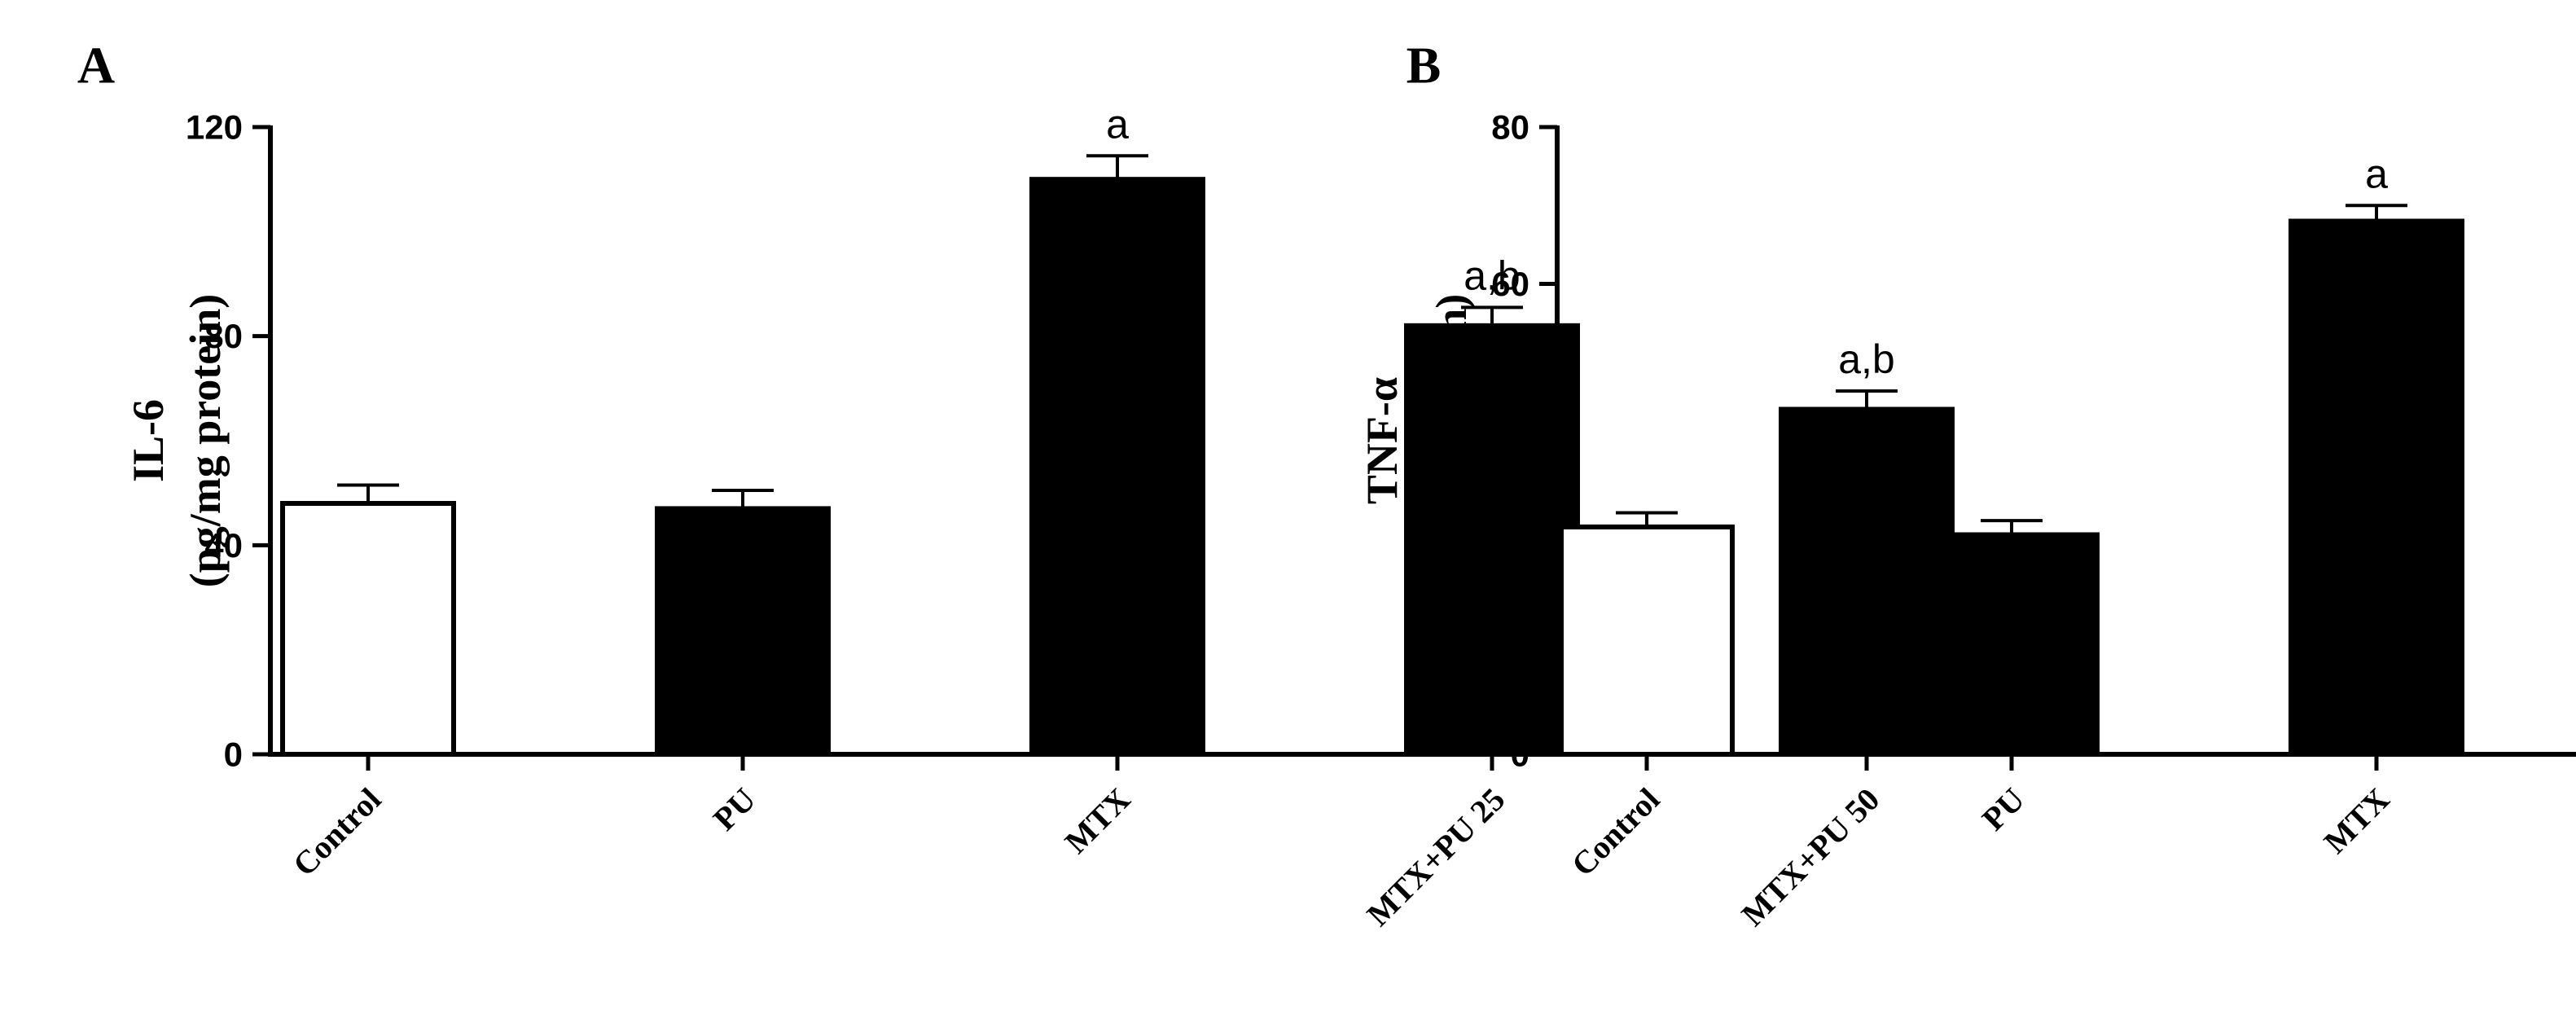  What do you see at coordinates (1510, 597) in the screenshot?
I see `y-tick-label: 20` at bounding box center [1510, 597].